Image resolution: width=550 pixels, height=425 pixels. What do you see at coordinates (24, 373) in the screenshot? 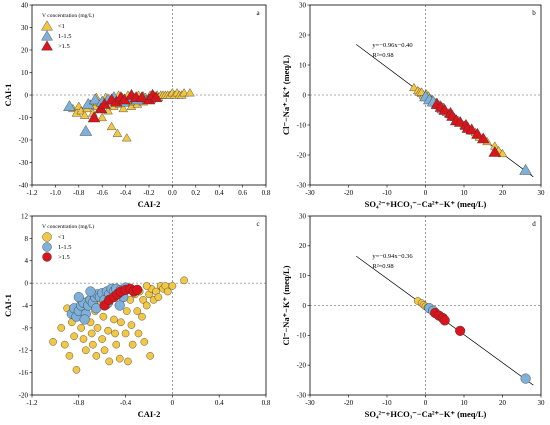
I see `y-tick-label: -16` at bounding box center [24, 373].